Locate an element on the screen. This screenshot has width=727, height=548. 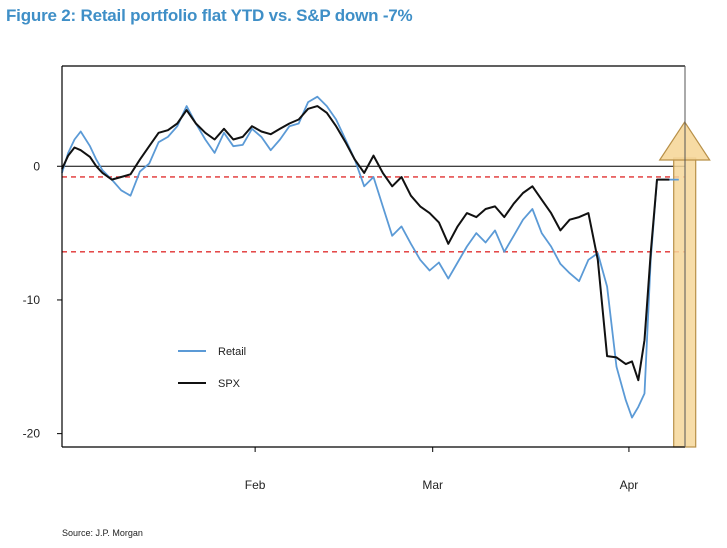
y-tick-label: -20 is located at coordinates (32, 434).